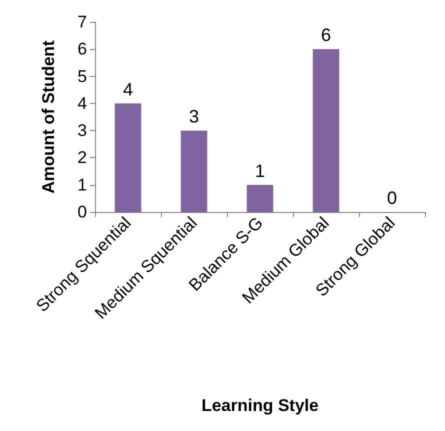  What do you see at coordinates (82, 49) in the screenshot?
I see `y-tick-label: 6` at bounding box center [82, 49].